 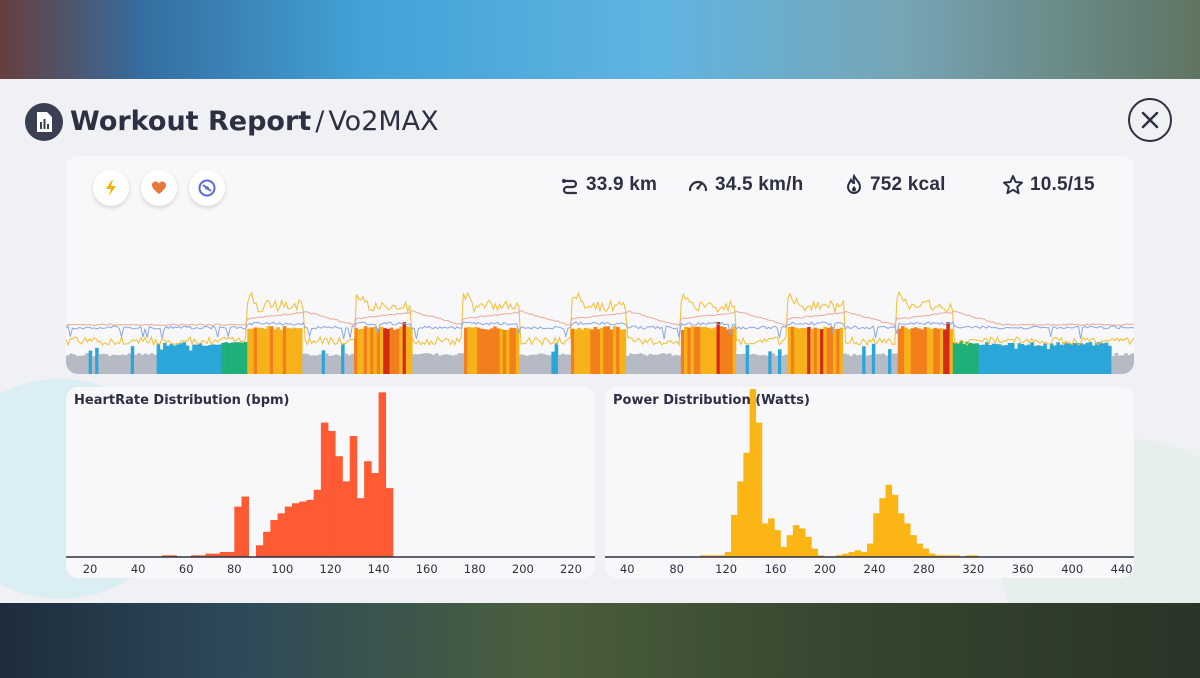 What do you see at coordinates (600, 40) in the screenshot?
I see `background-top` at bounding box center [600, 40].